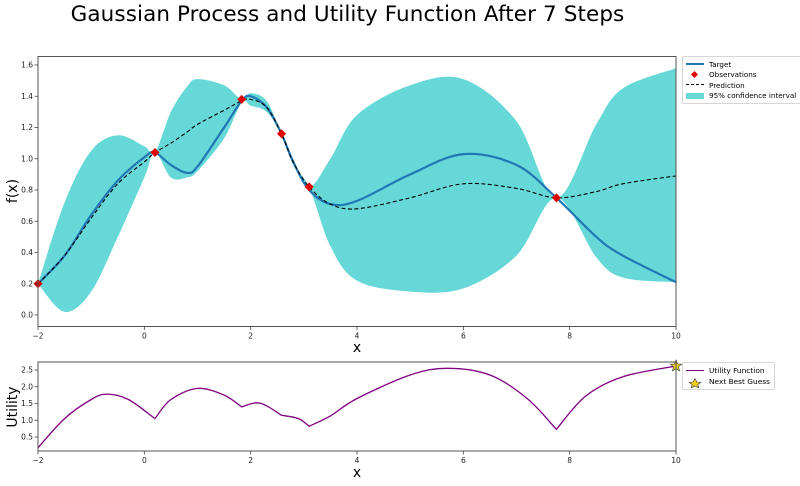 Image resolution: width=800 pixels, height=486 pixels. I want to click on utility-axes-frame, so click(357, 406).